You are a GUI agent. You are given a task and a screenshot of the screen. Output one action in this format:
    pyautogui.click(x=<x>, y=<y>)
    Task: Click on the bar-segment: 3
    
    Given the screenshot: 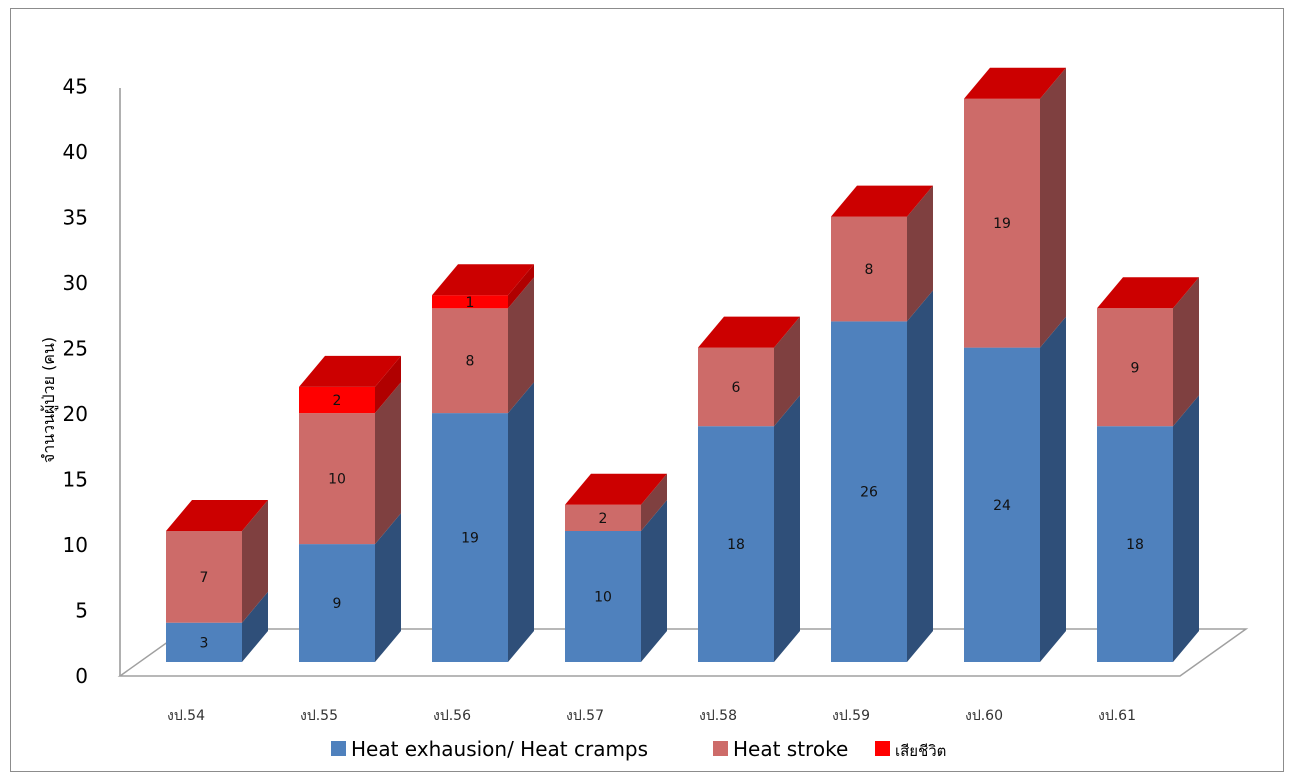 What is the action you would take?
    pyautogui.click(x=217, y=626)
    